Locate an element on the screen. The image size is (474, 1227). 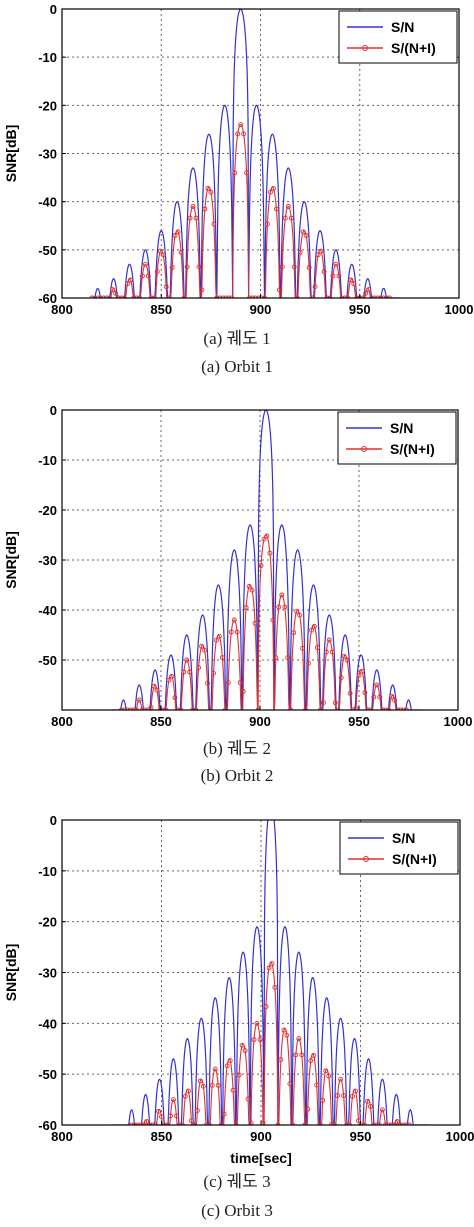
legend-label-sni: S/(N+I) is located at coordinates (412, 449).